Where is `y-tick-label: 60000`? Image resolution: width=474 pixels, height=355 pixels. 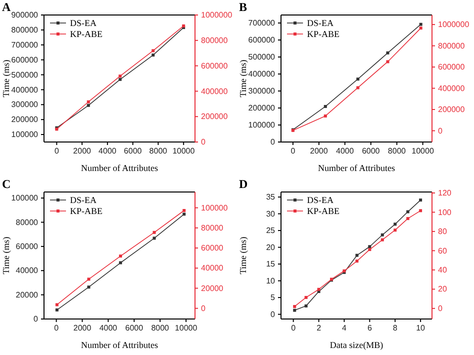
y-tick-label: 60000 is located at coordinates (27, 246).